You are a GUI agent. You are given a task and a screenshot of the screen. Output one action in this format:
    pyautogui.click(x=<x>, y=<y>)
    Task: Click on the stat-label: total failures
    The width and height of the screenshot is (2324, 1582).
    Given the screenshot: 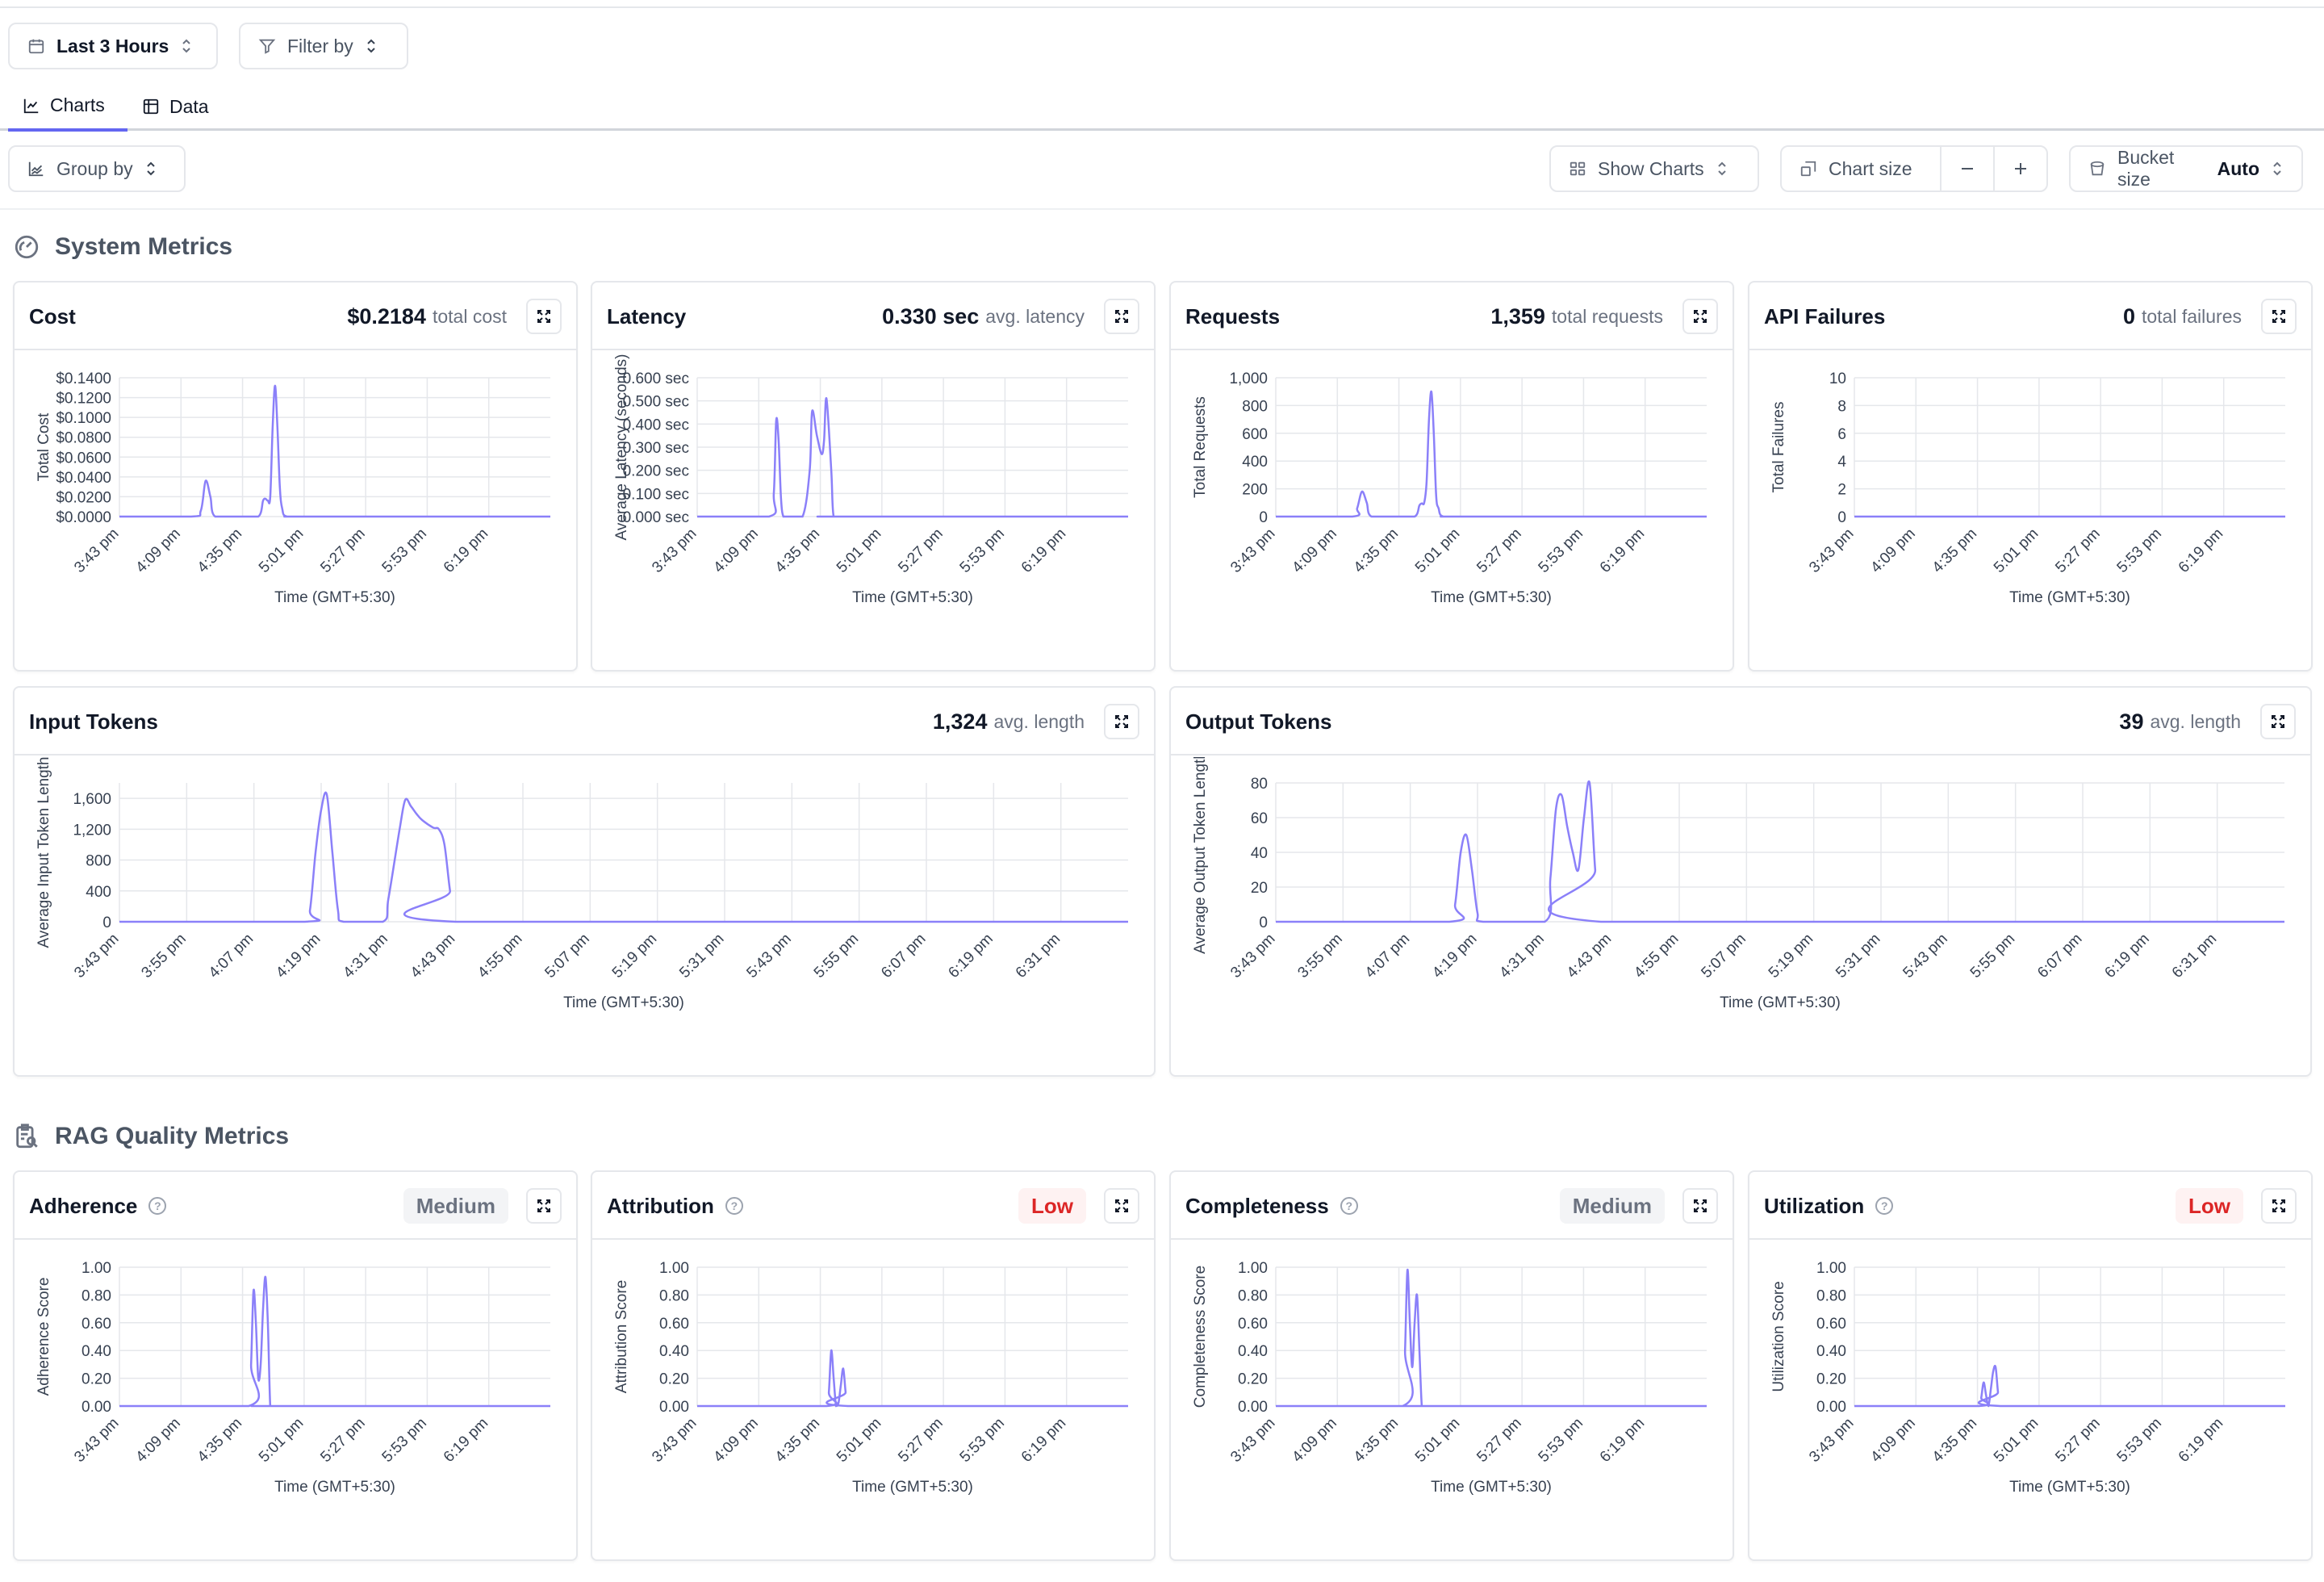 What is the action you would take?
    pyautogui.click(x=2191, y=316)
    